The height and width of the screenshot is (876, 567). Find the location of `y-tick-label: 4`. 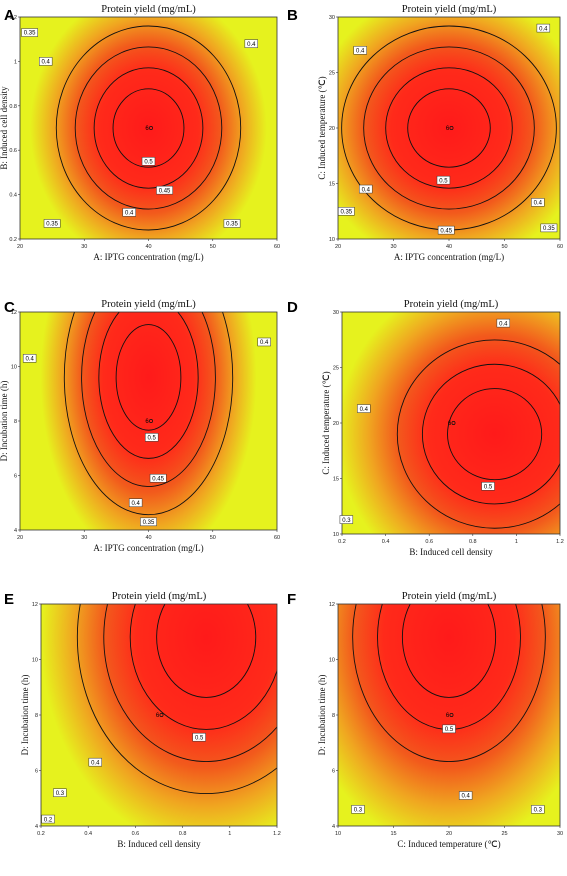

y-tick-label: 4 is located at coordinates (333, 827).